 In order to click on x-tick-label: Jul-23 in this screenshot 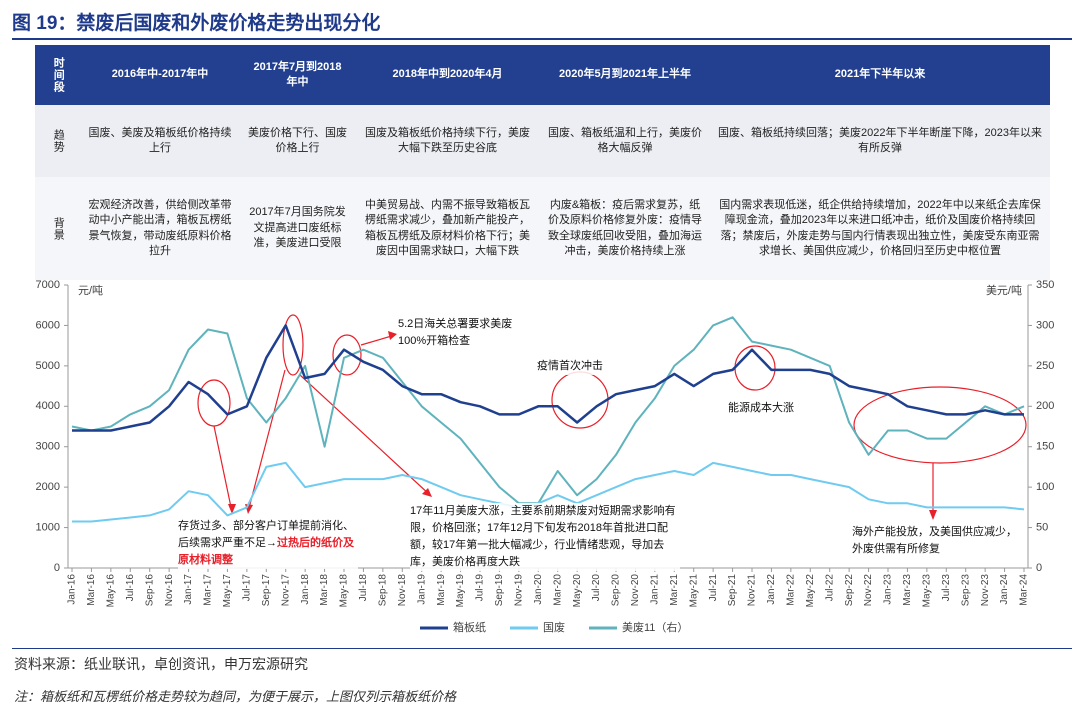, I will do `click(946, 588)`.